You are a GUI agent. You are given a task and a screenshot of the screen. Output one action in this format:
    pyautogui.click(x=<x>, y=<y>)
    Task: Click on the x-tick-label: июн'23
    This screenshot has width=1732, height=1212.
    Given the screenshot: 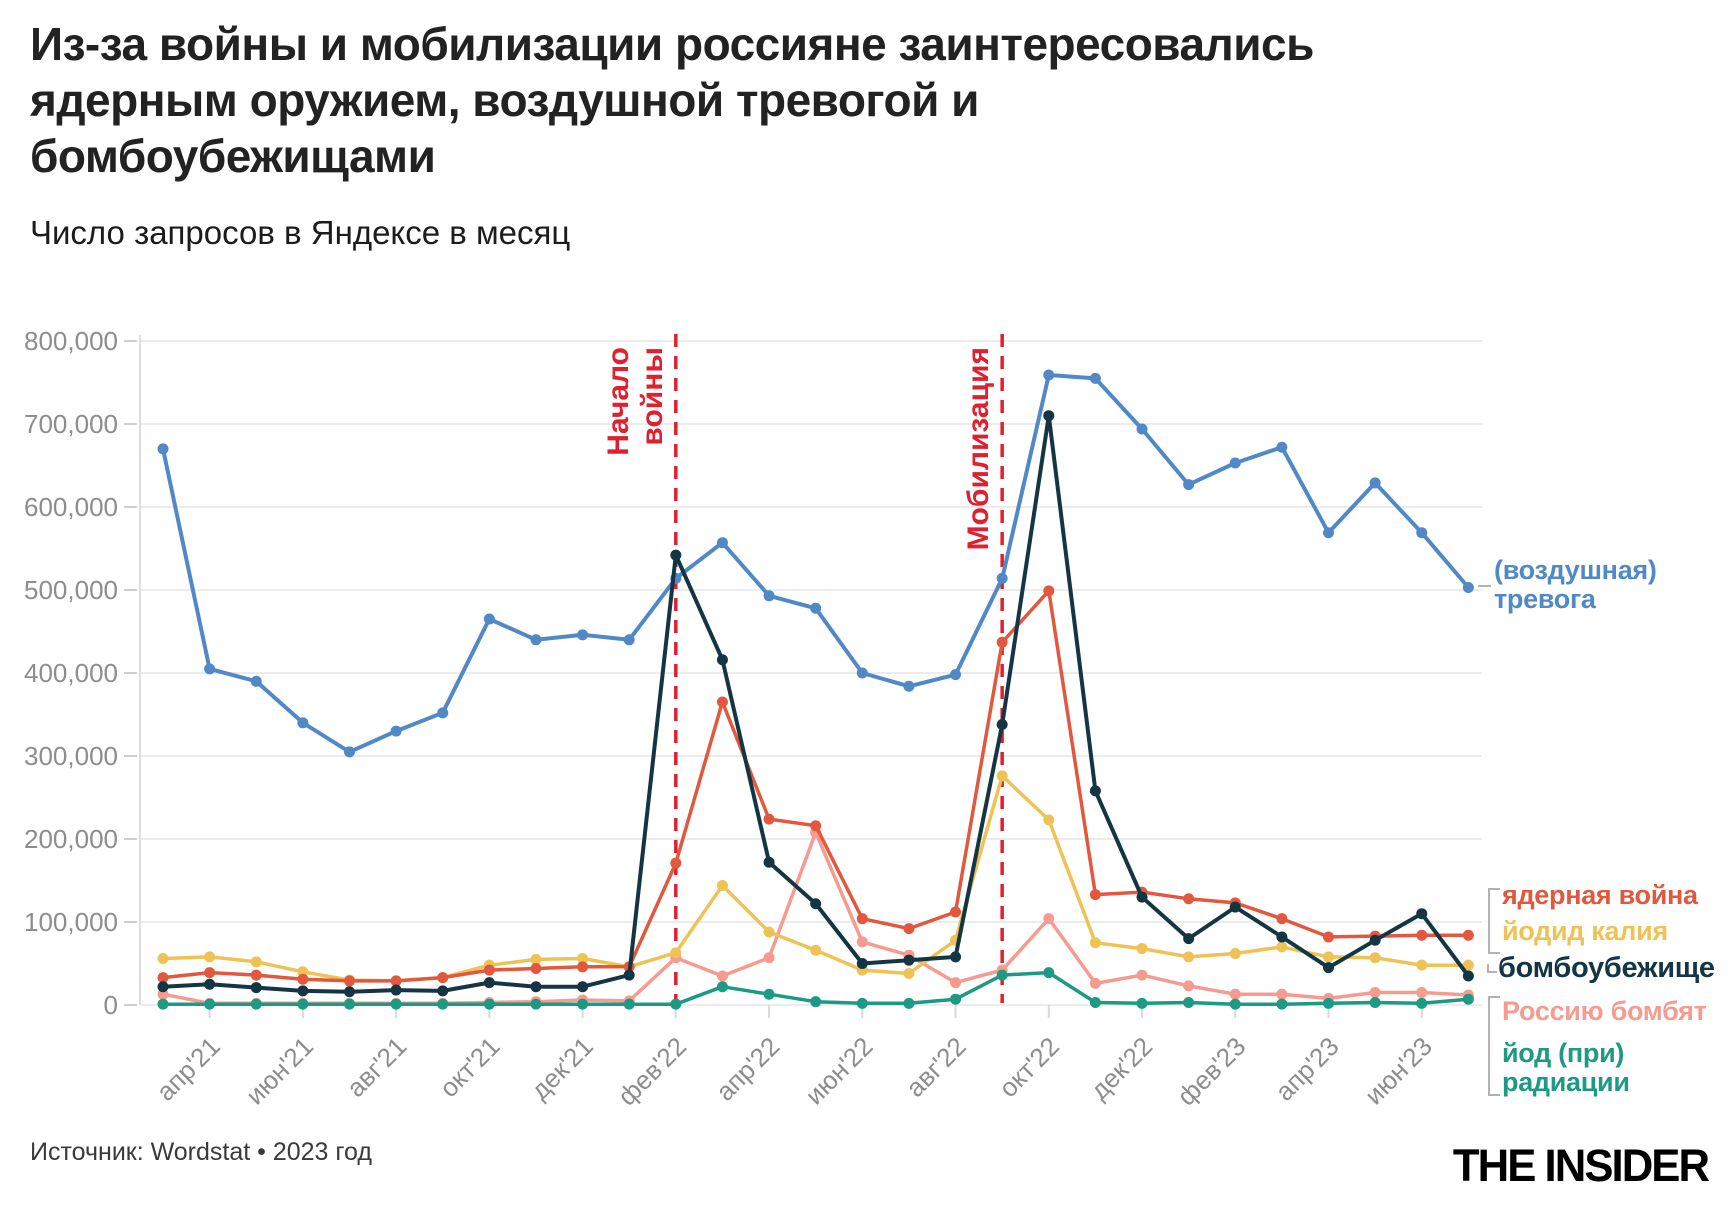 What is the action you would take?
    pyautogui.click(x=1398, y=1070)
    